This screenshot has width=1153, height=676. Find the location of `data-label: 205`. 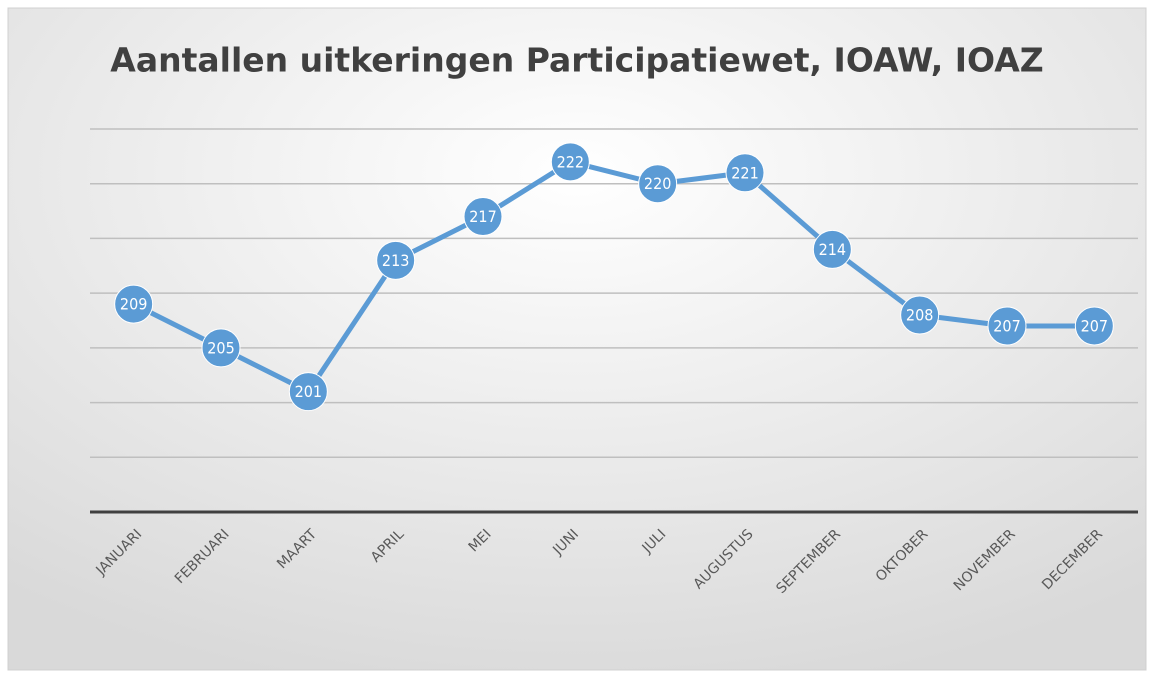

data-label: 205 is located at coordinates (220, 347).